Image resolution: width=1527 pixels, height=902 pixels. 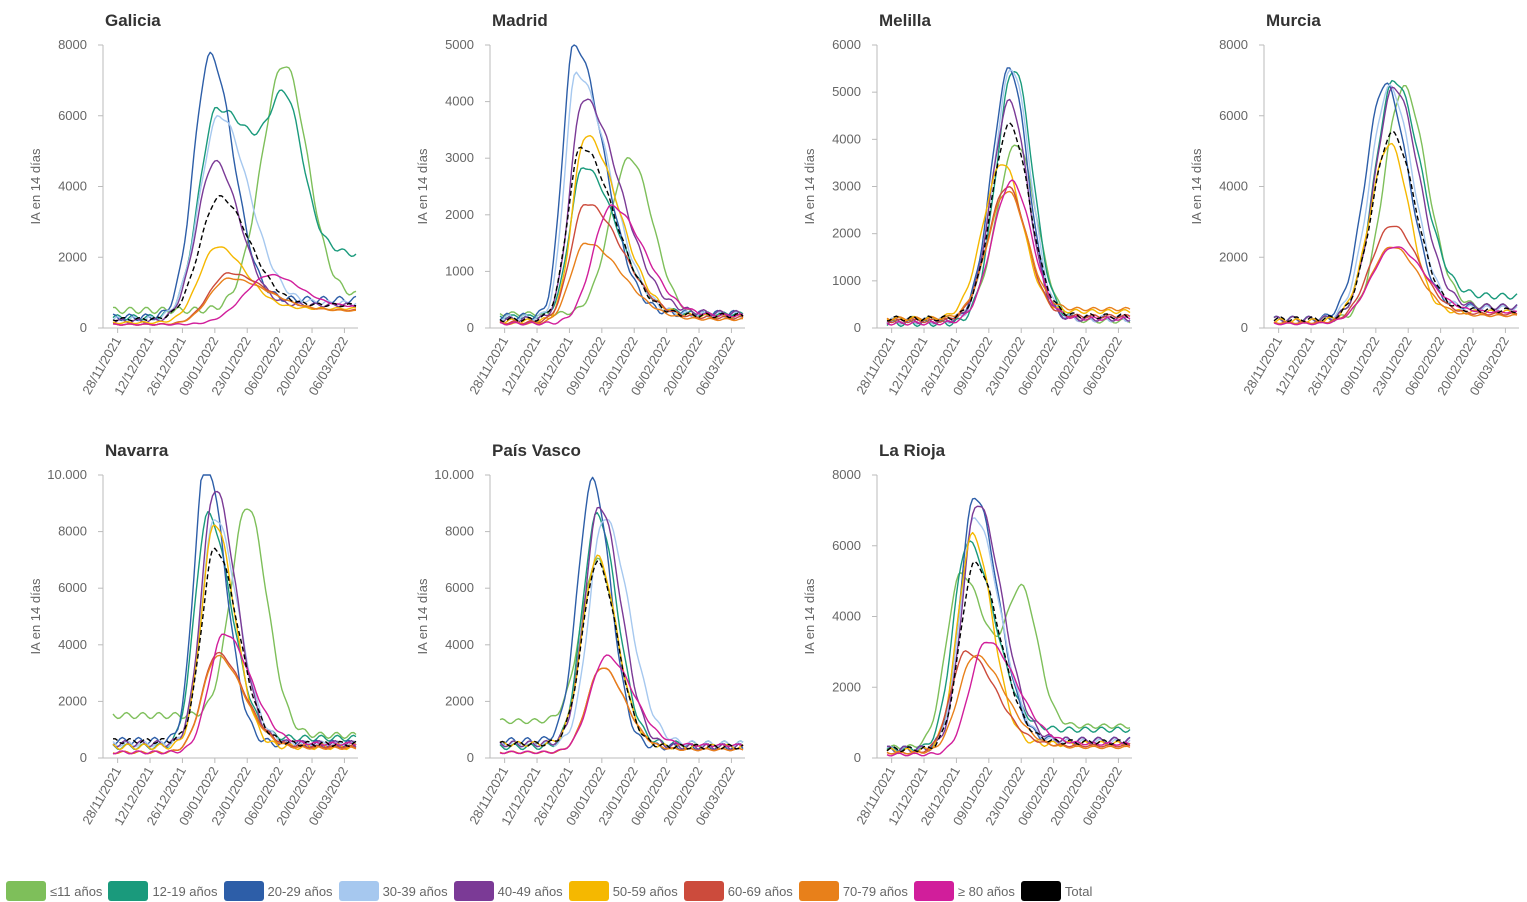 What do you see at coordinates (54, 891) in the screenshot?
I see `legend-item: ≤11 años` at bounding box center [54, 891].